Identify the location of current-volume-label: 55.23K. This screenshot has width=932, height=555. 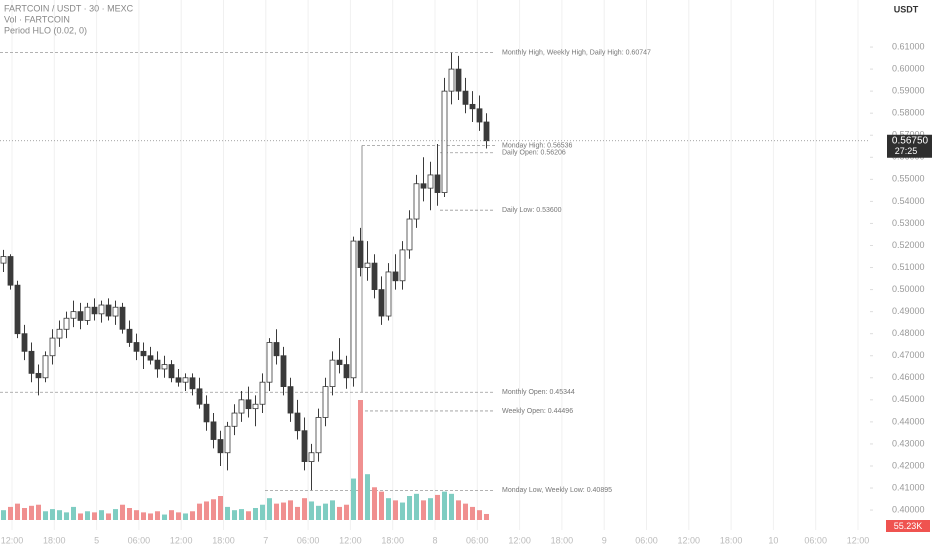
(908, 526).